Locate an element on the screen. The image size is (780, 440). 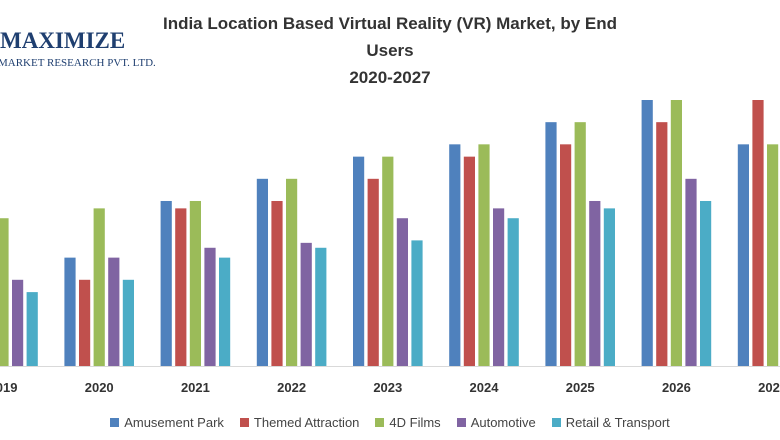
x-tick-label: 2025 is located at coordinates (580, 387).